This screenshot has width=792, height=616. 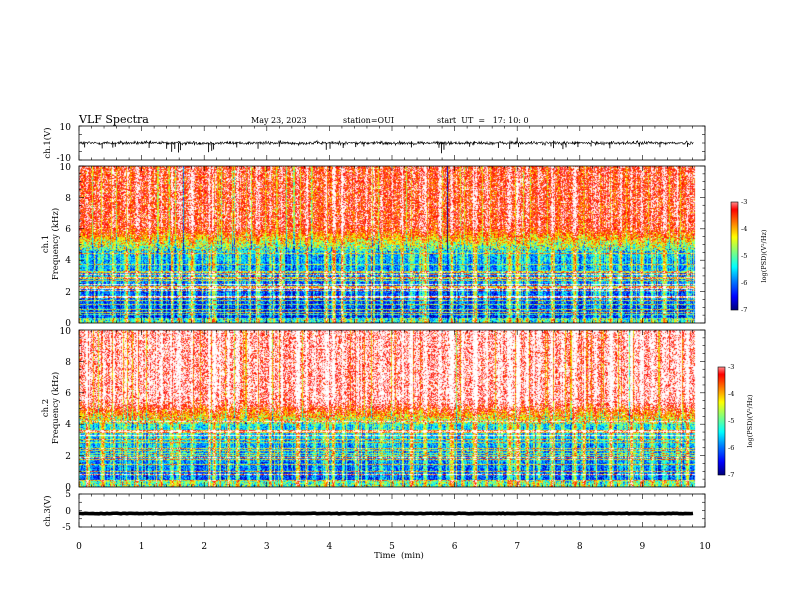 What do you see at coordinates (68, 363) in the screenshot?
I see `ch2-freq-tick-8: 8` at bounding box center [68, 363].